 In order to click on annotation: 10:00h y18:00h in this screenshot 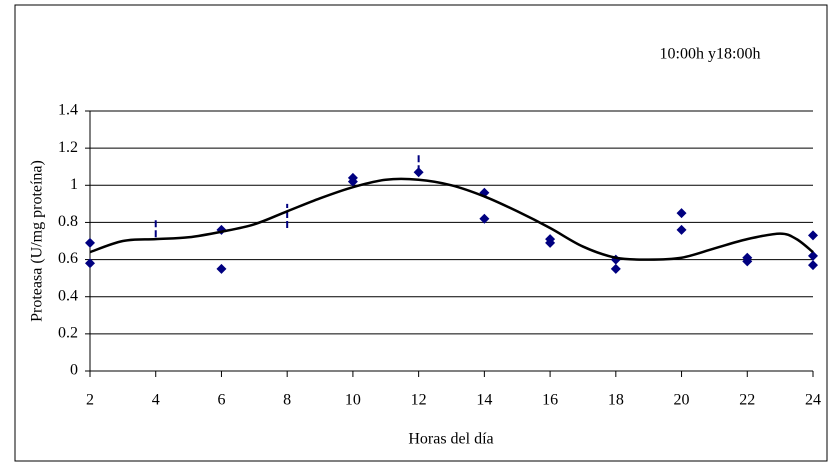, I will do `click(710, 54)`.